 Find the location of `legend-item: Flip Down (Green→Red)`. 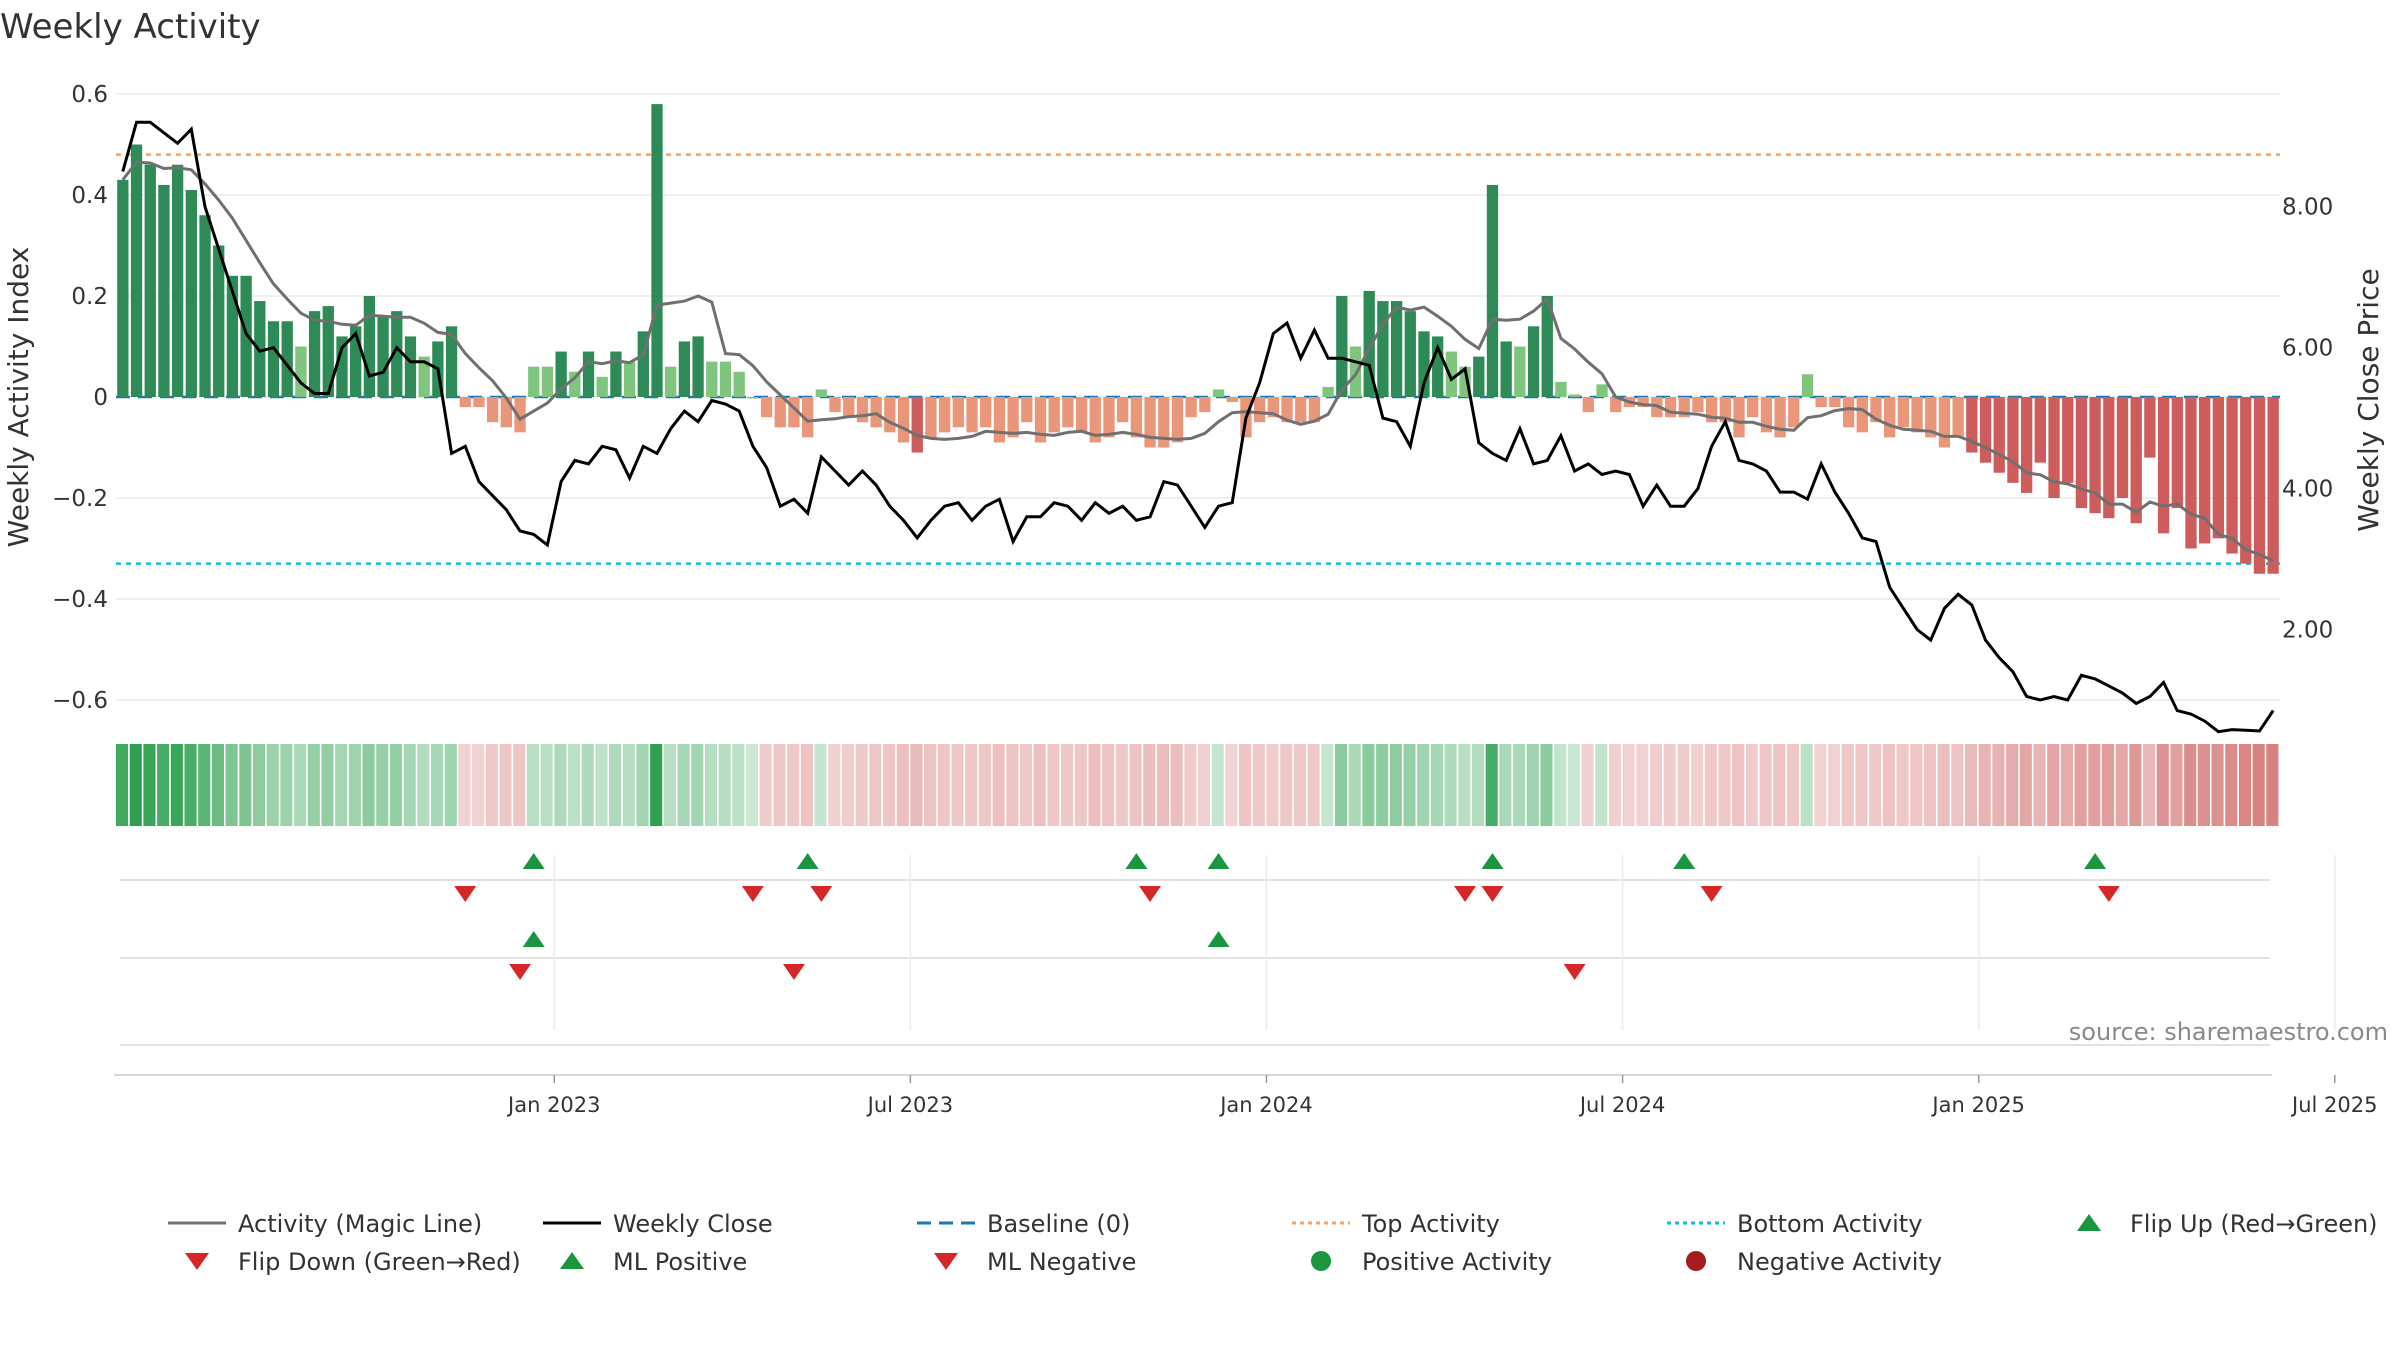

legend-item: Flip Down (Green→Red) is located at coordinates (353, 1262).